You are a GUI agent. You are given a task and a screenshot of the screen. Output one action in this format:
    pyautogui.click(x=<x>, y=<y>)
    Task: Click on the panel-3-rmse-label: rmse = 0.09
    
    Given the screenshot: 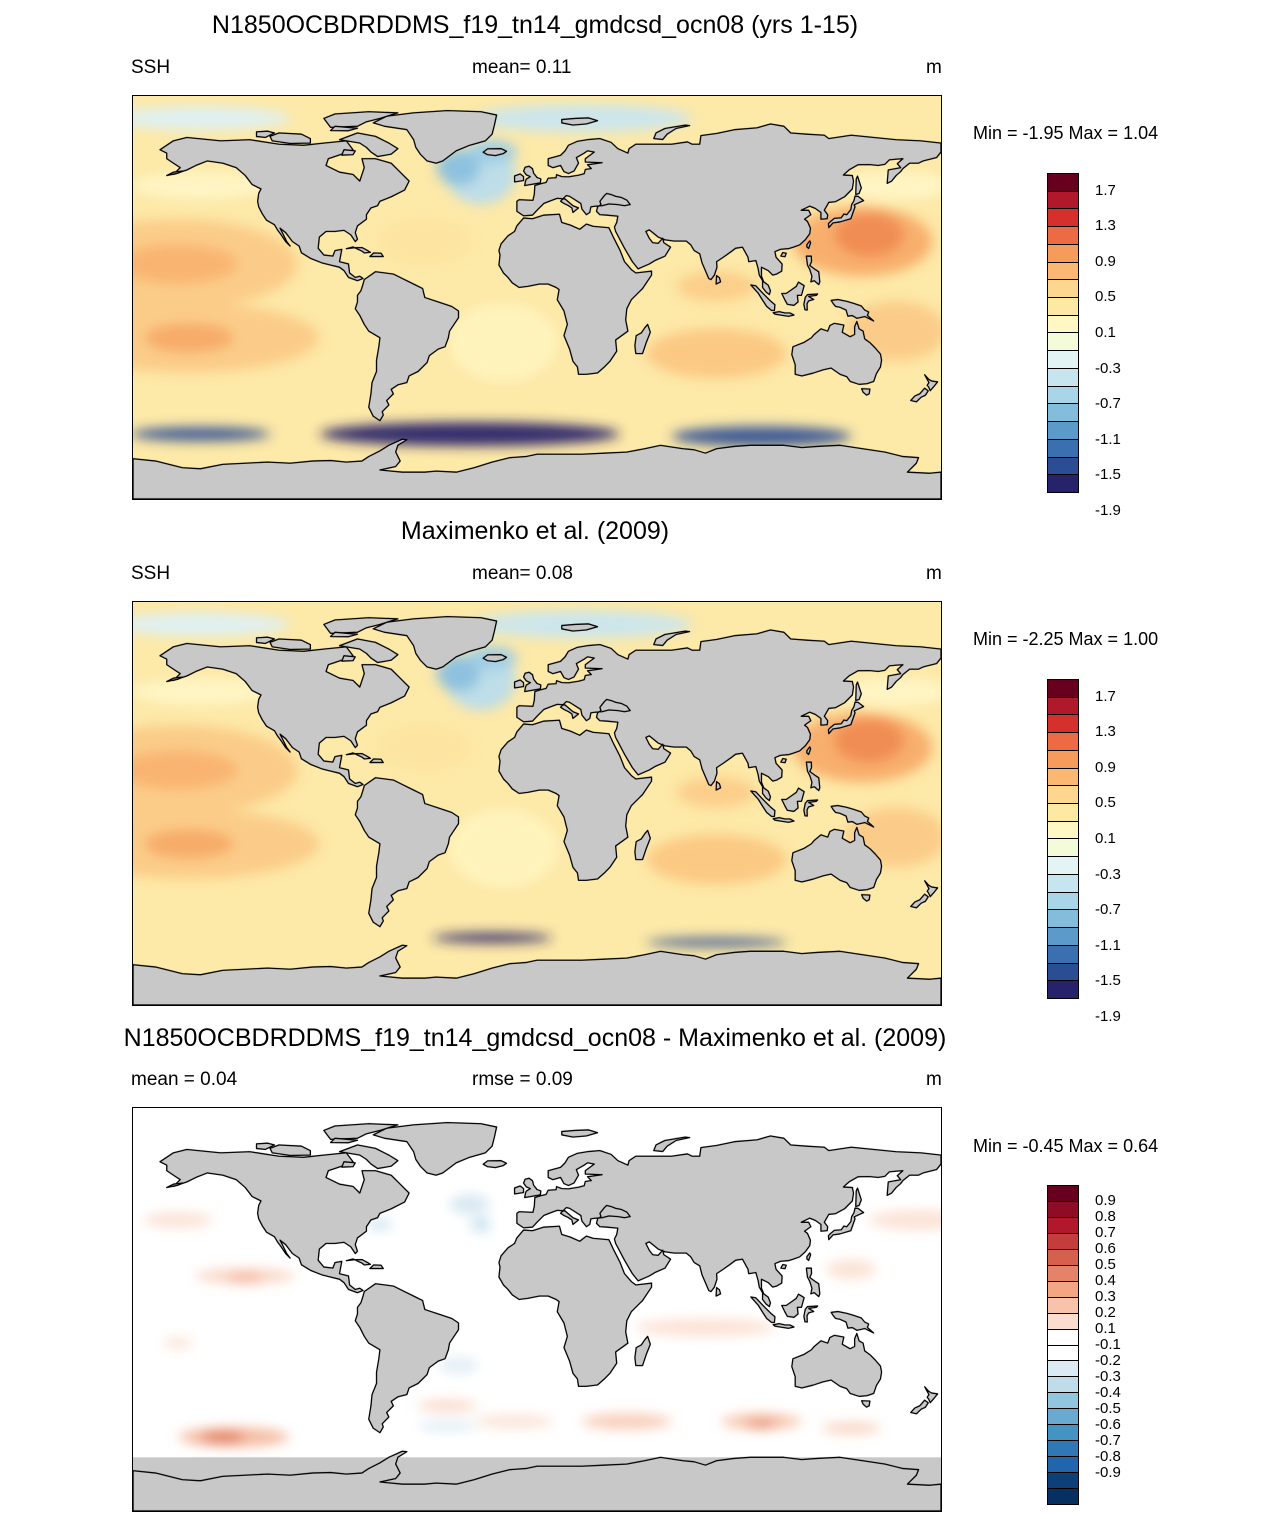 What is the action you would take?
    pyautogui.click(x=522, y=1079)
    